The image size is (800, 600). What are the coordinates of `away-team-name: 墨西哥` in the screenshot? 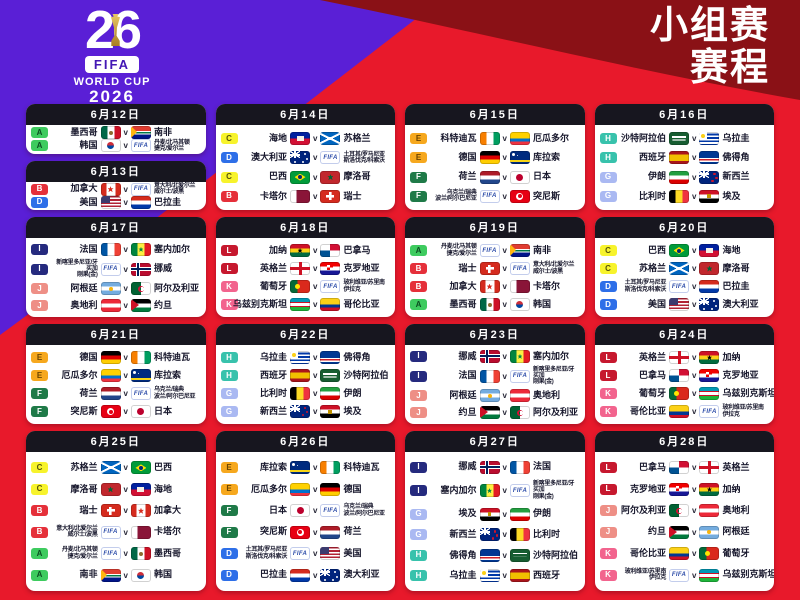 It's located at (167, 552).